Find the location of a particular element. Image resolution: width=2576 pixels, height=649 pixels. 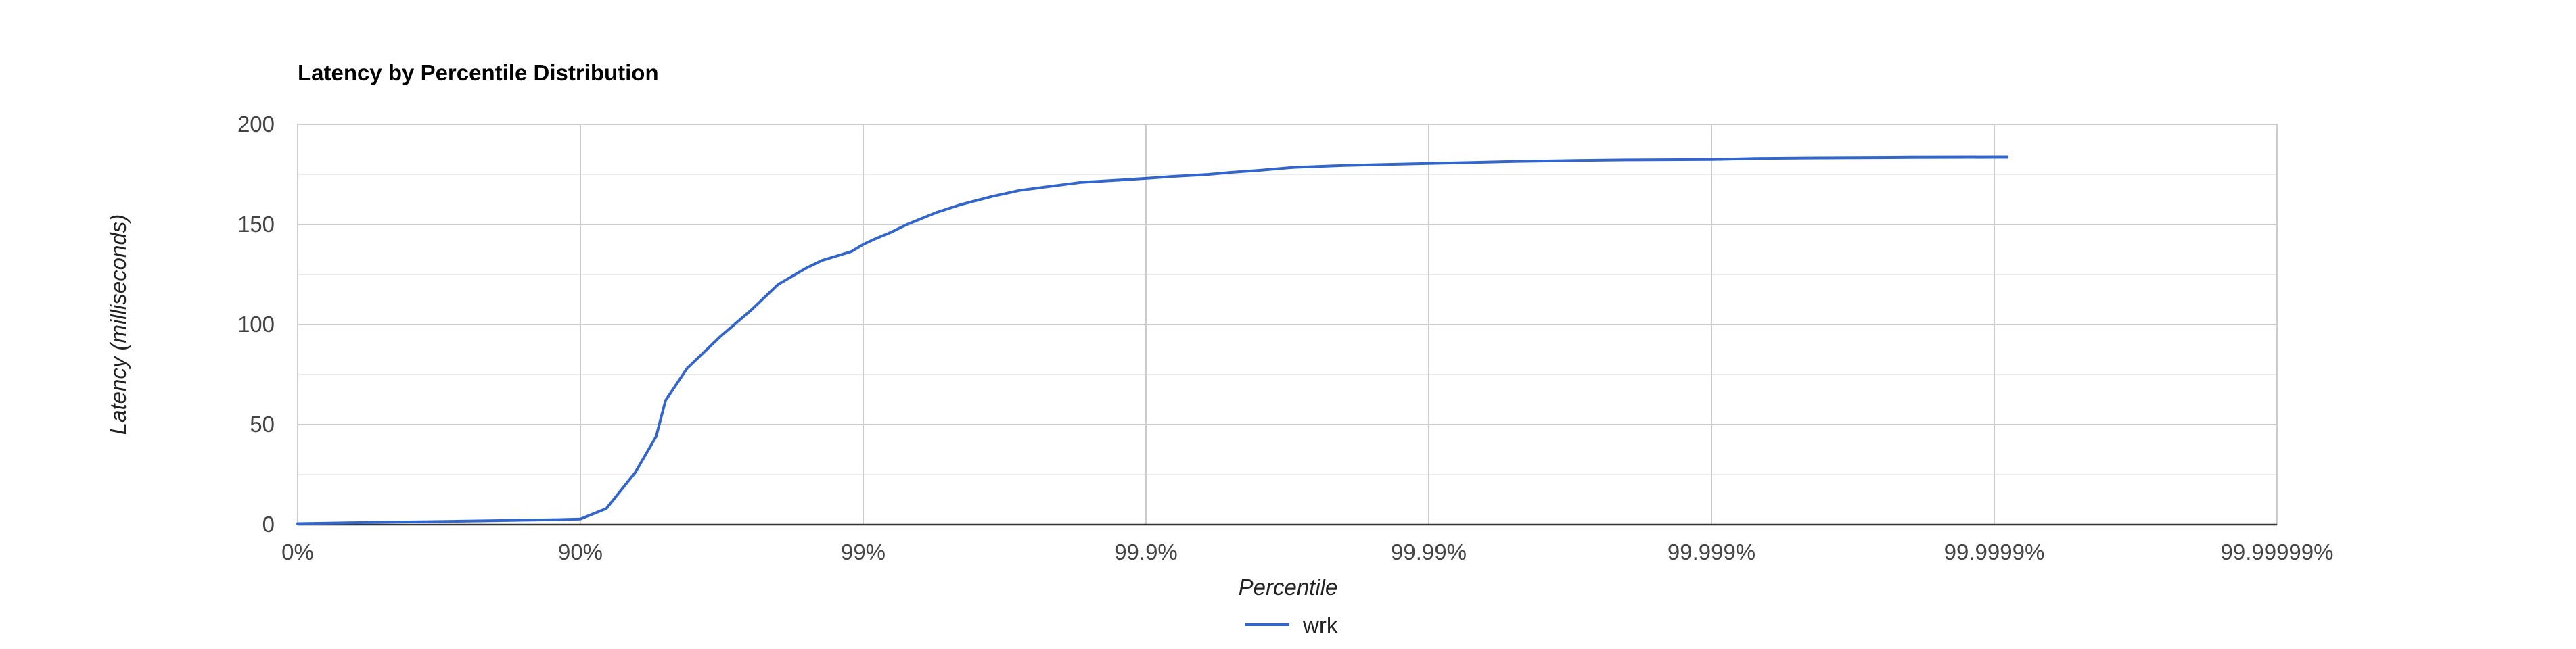

x-tick-label: 99.999% is located at coordinates (1711, 551).